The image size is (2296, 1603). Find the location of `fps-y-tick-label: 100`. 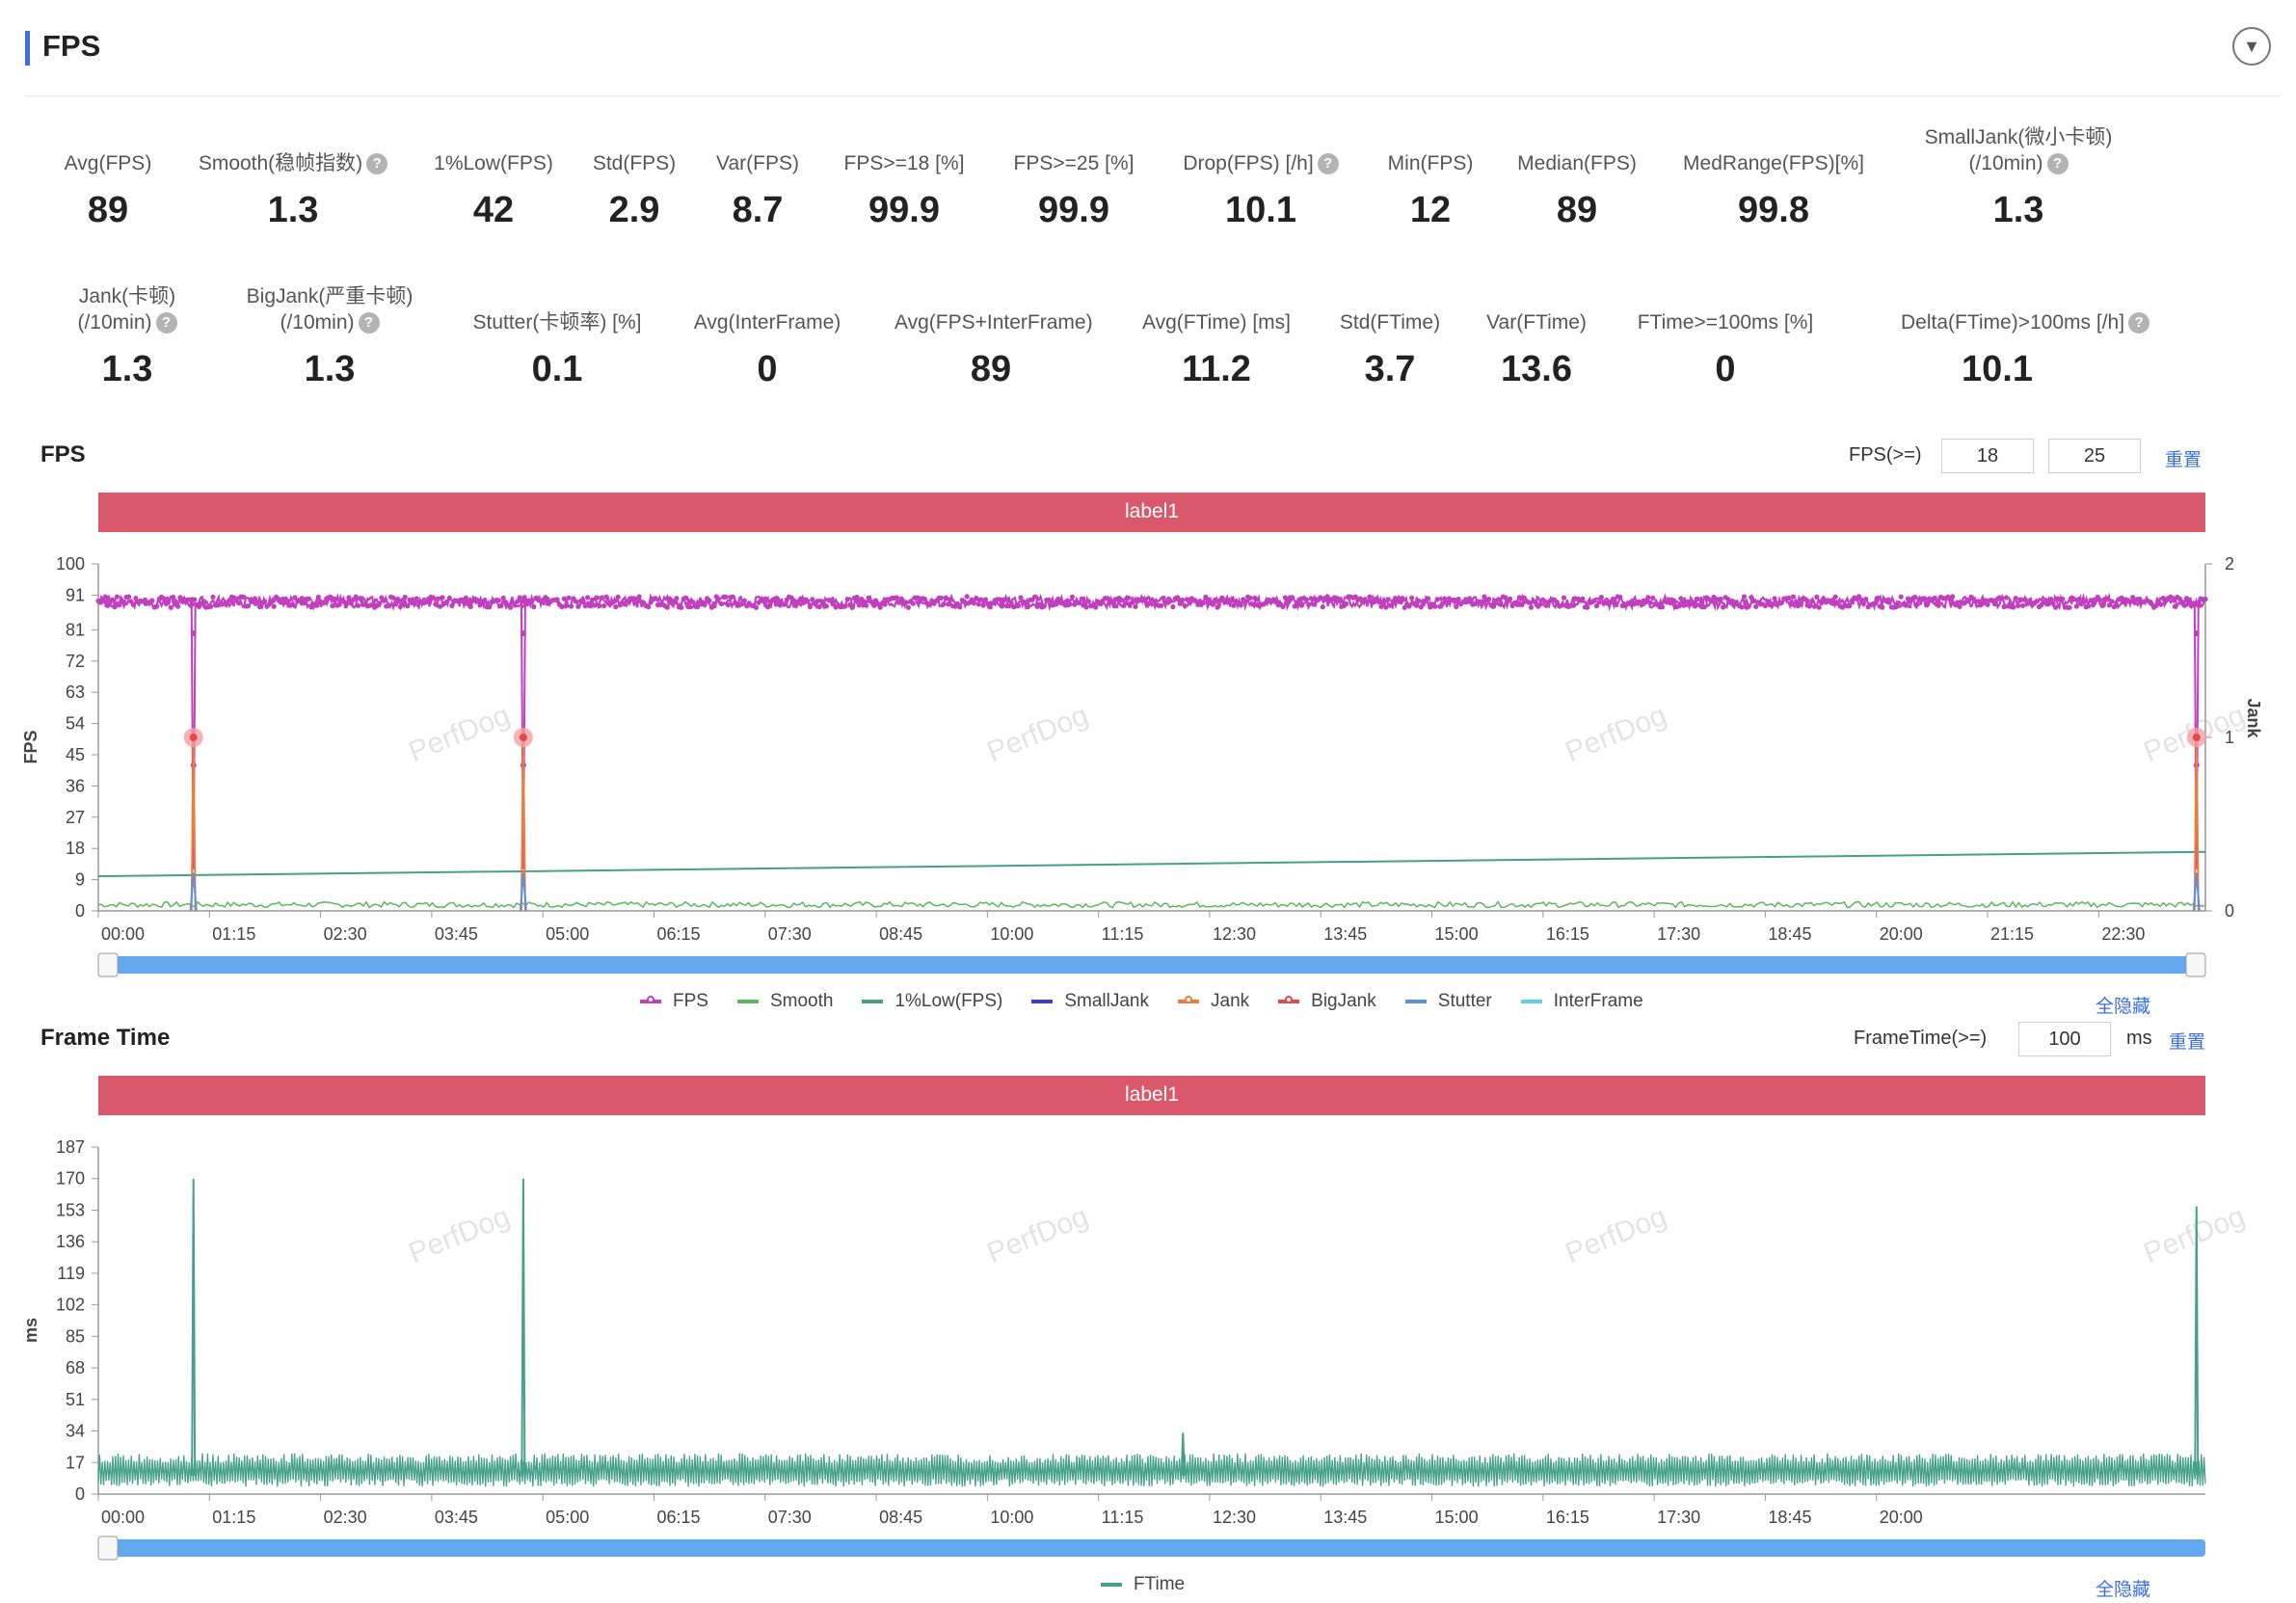

fps-y-tick-label: 100 is located at coordinates (70, 564).